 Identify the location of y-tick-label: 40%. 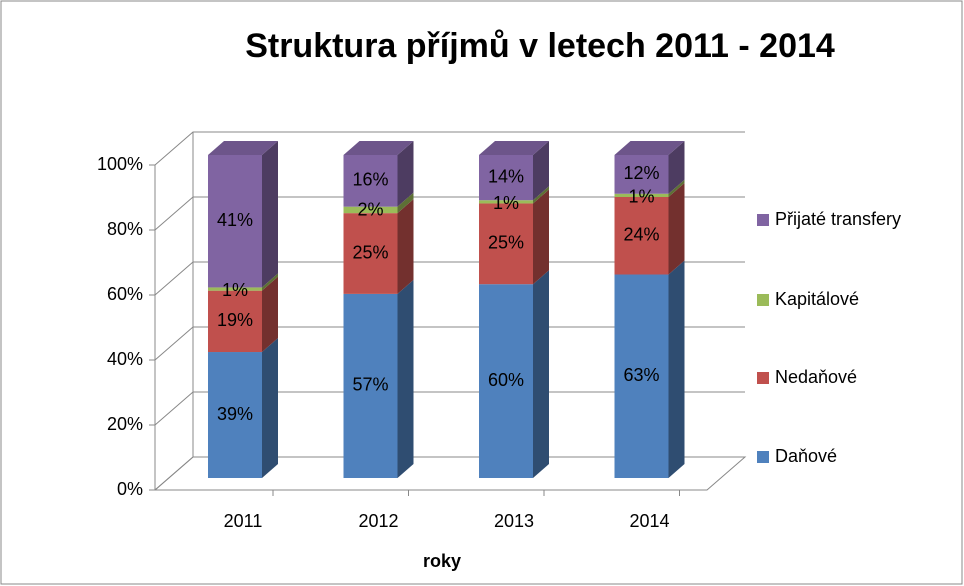
(125, 359).